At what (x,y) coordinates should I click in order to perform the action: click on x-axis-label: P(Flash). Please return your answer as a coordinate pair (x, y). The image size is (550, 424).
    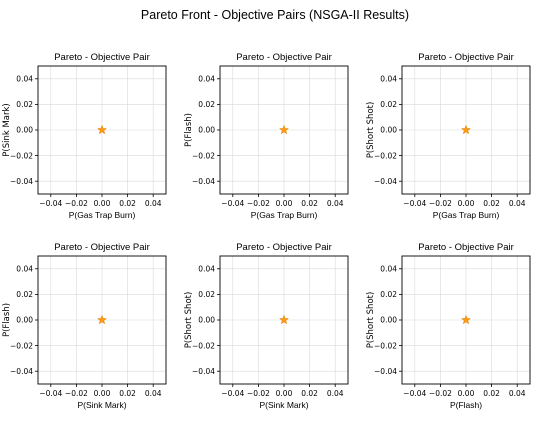
    Looking at the image, I should click on (466, 405).